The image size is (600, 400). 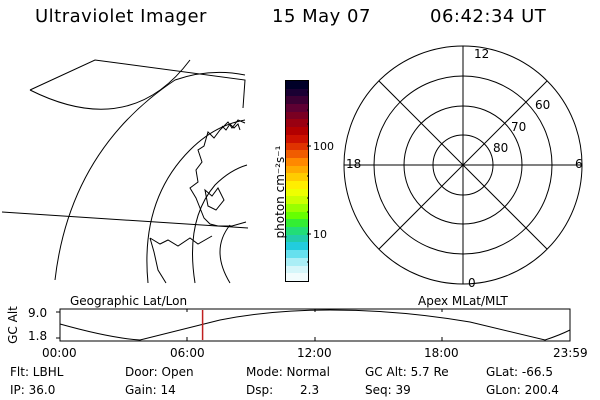 I want to click on filter-status: Flt: LBHL, so click(x=37, y=372).